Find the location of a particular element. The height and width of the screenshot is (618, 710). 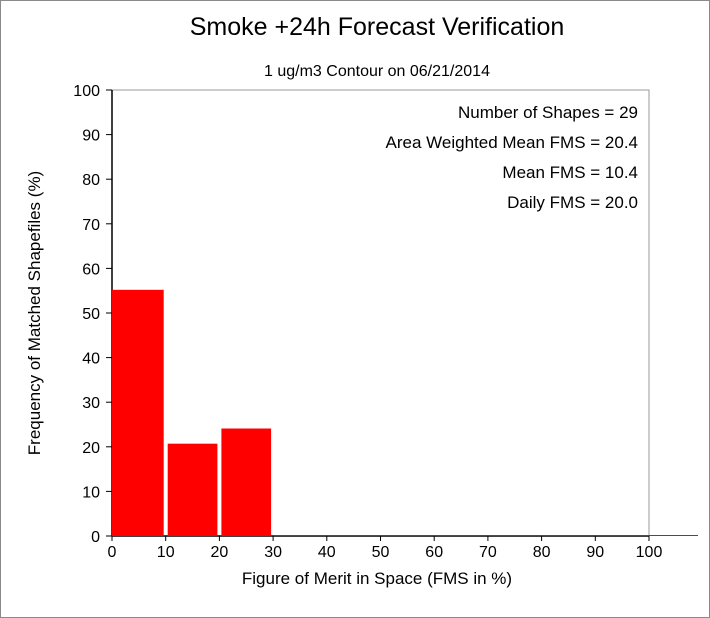

y-tick-label: 90 is located at coordinates (91, 136).